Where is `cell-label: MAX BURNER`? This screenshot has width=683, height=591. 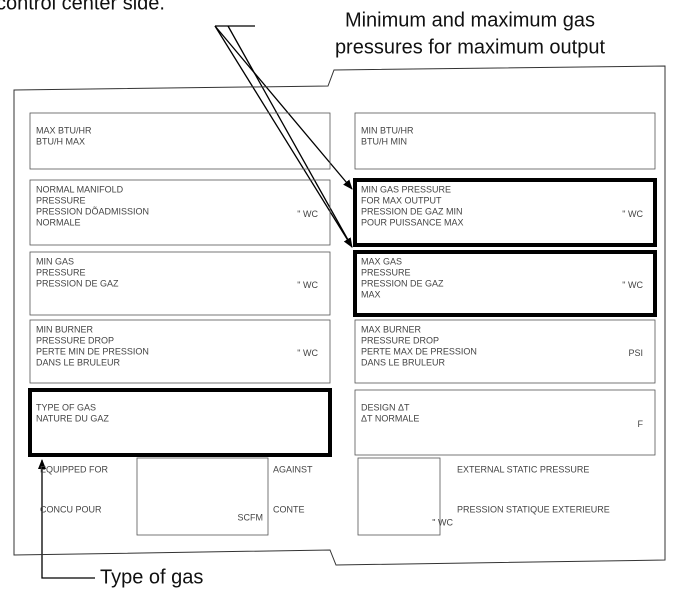
cell-label: MAX BURNER is located at coordinates (391, 329).